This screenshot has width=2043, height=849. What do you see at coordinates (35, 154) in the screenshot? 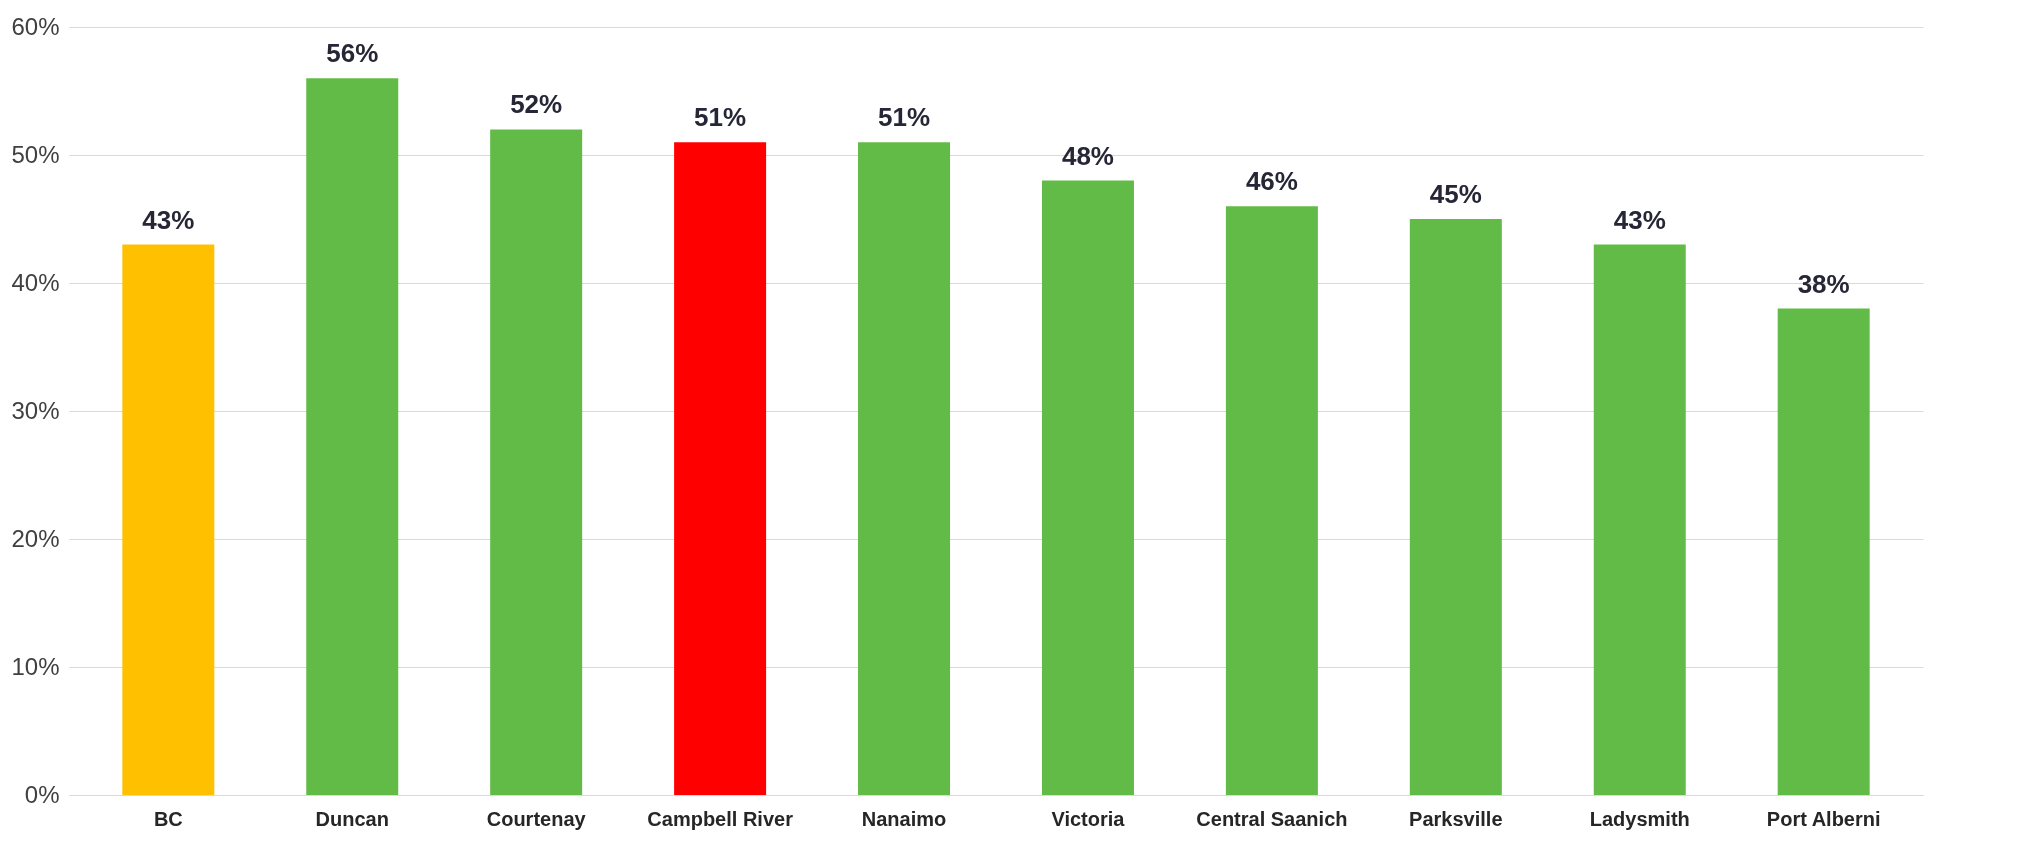
I see `y-tick-label: 50%` at bounding box center [35, 154].